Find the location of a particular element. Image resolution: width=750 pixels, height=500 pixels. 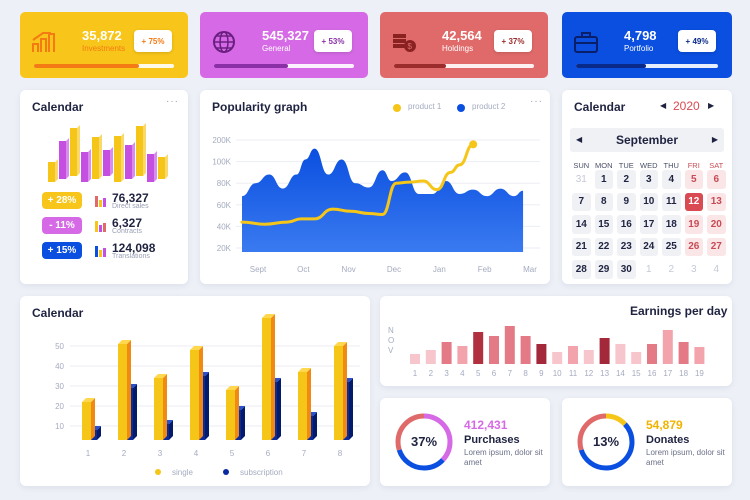

calendar-week-row: 14 15 16 17 18 19 20 is located at coordinates (649, 224).